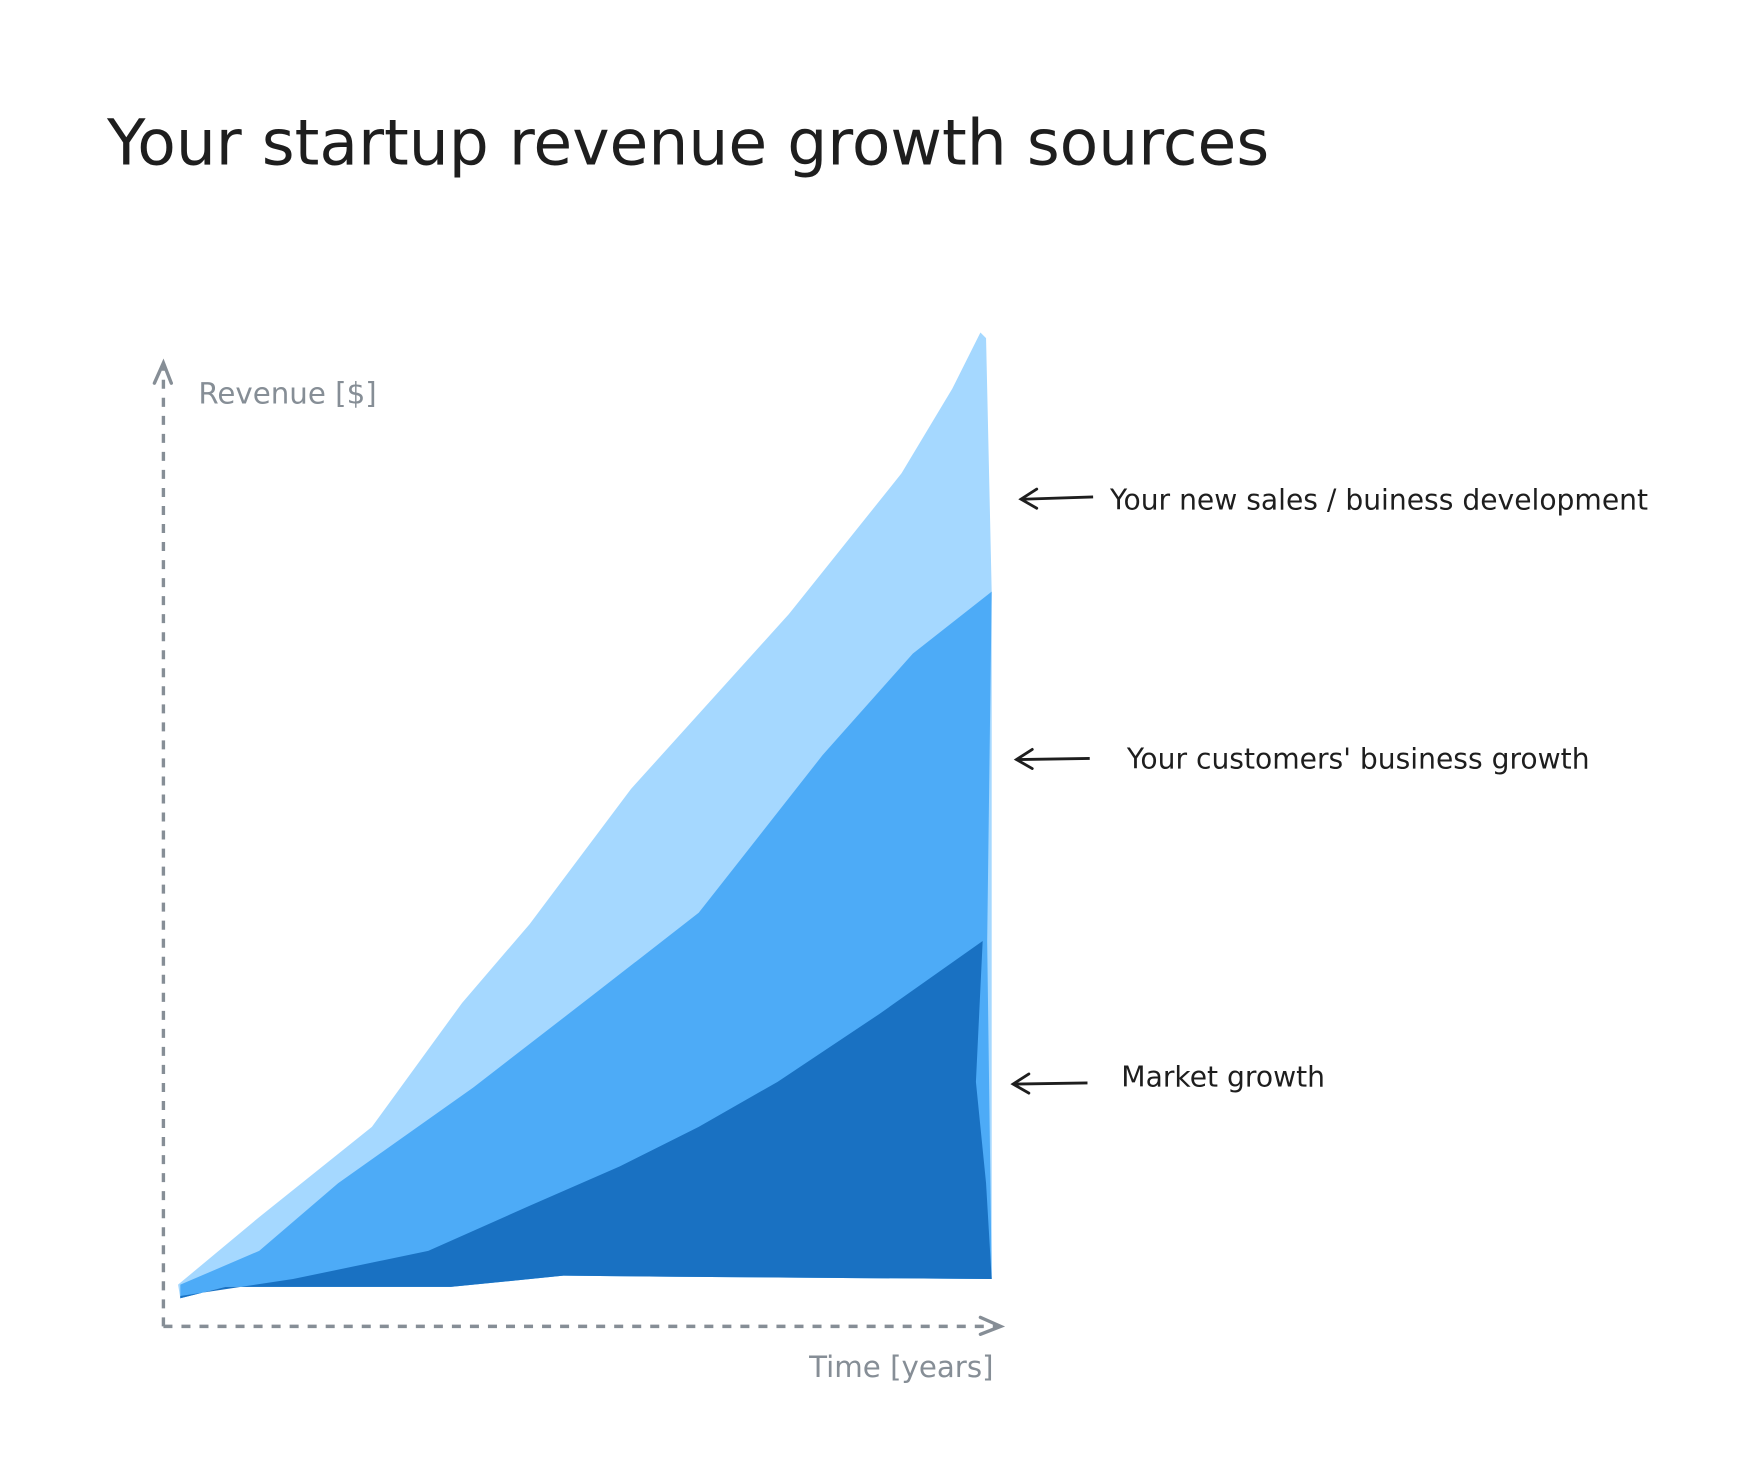 Image resolution: width=1758 pixels, height=1474 pixels. I want to click on layer-label: Your customers' business growth, so click(1358, 759).